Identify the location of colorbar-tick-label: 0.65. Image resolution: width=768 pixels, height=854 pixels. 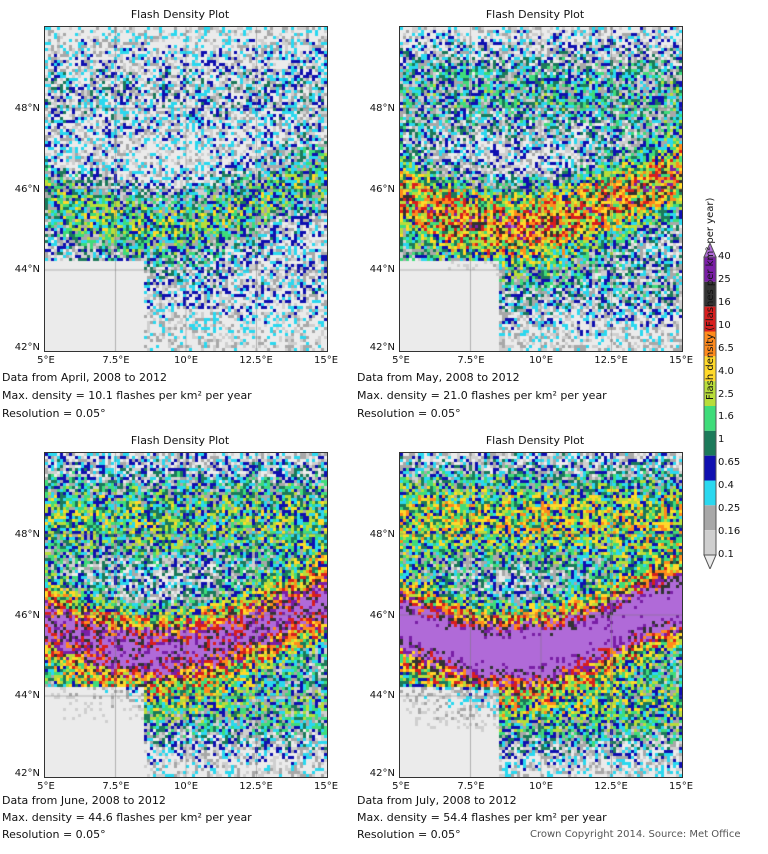
(729, 463).